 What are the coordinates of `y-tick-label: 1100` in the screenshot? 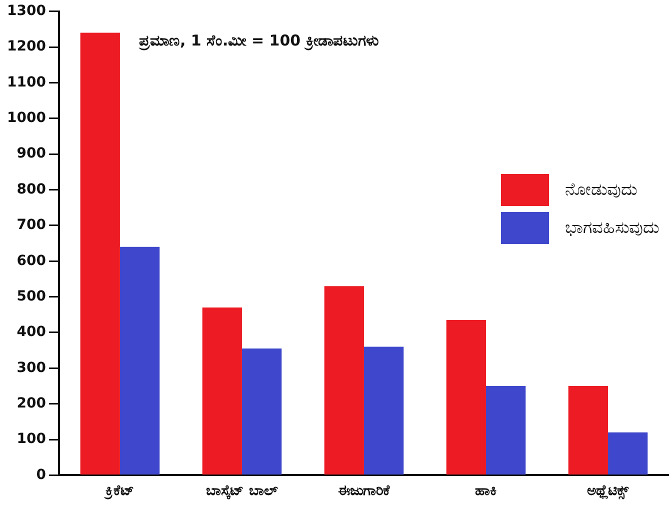 It's located at (26, 82).